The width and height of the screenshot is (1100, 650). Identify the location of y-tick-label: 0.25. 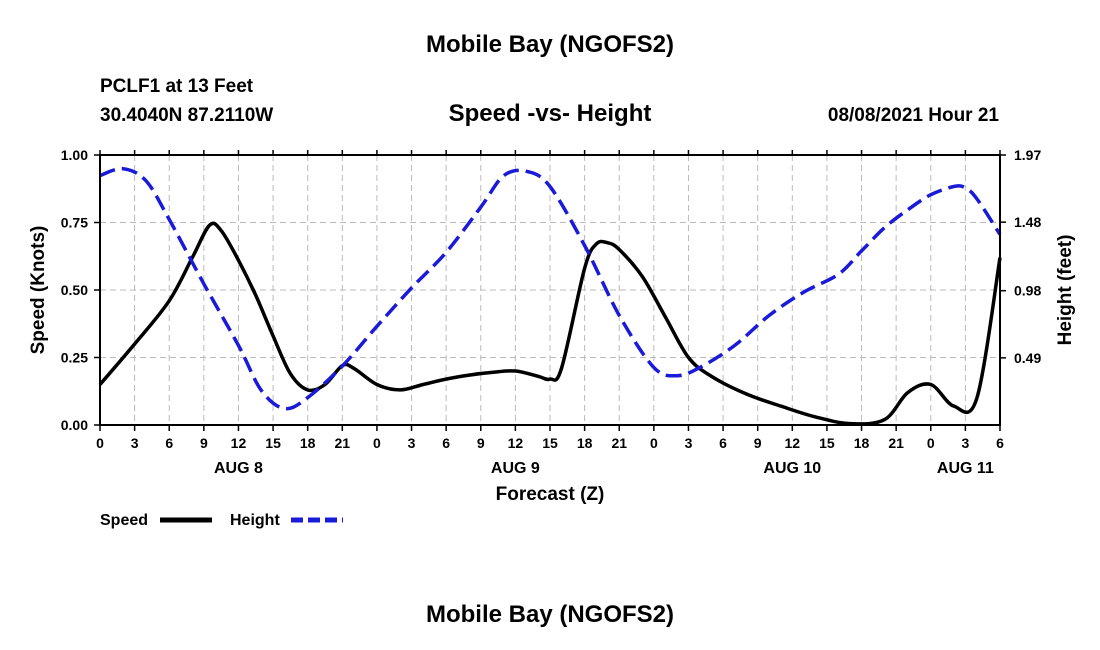
(74, 358).